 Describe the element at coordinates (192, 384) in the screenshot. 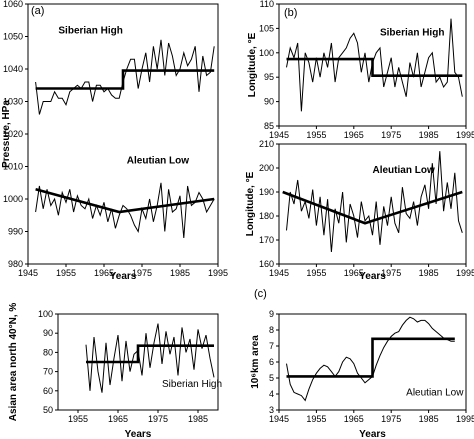

I see `annotation-c-left-0: Siberian High` at that location.